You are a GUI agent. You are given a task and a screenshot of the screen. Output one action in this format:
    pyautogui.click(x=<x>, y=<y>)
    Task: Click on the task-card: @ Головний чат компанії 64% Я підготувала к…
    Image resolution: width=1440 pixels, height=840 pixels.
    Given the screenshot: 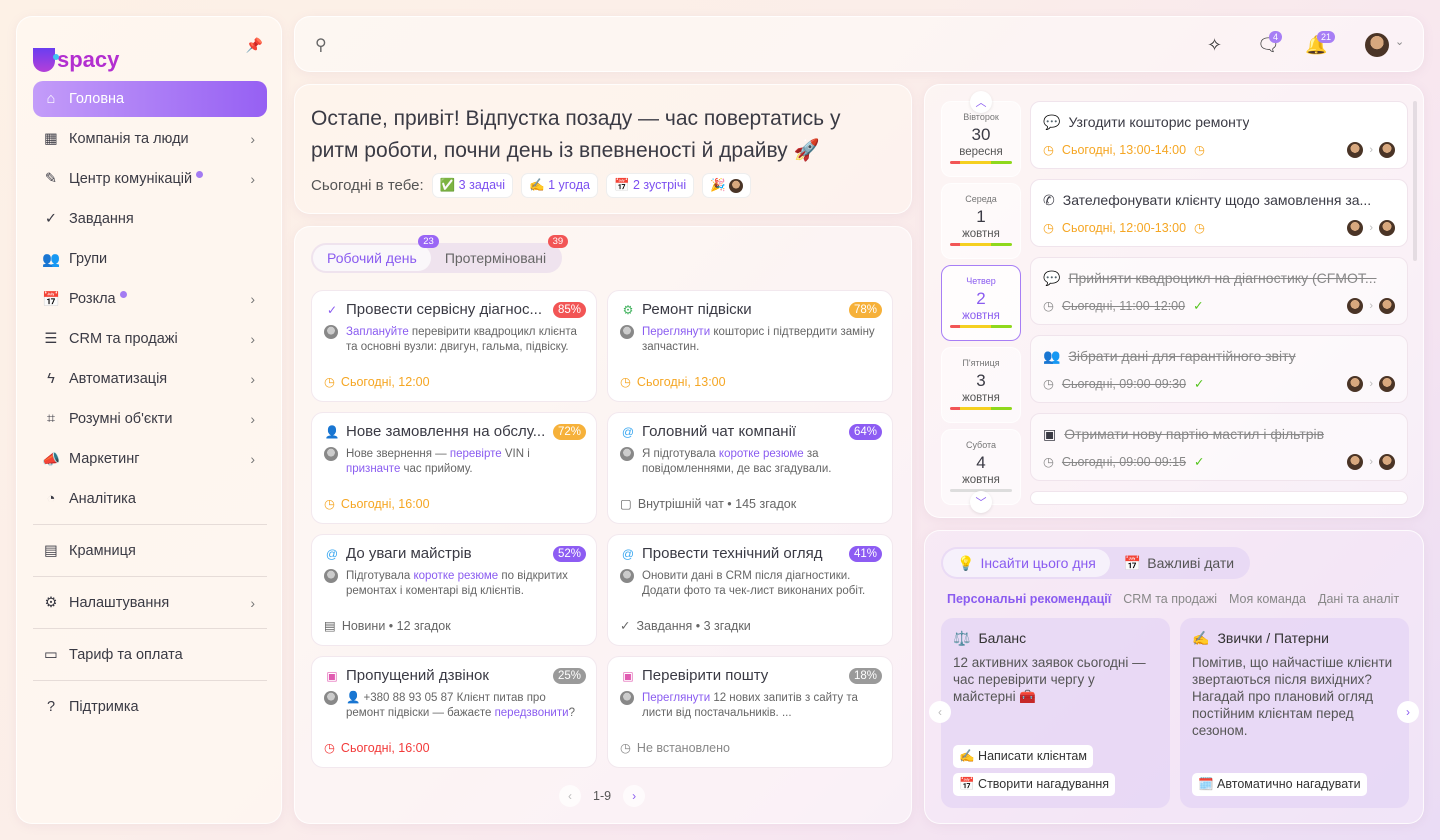 What is the action you would take?
    pyautogui.click(x=750, y=468)
    